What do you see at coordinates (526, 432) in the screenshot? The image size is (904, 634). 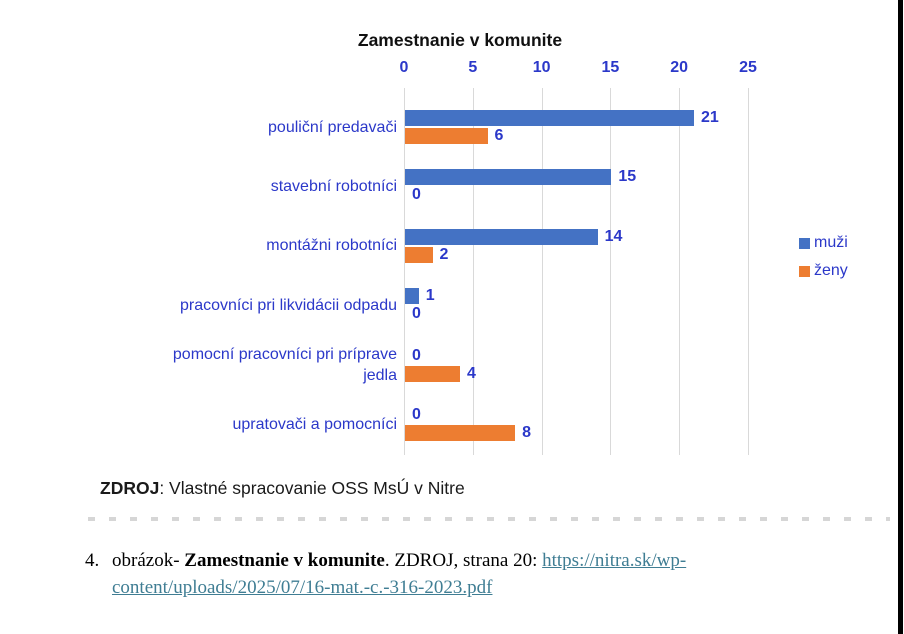 I see `value-label-zeny: 8` at bounding box center [526, 432].